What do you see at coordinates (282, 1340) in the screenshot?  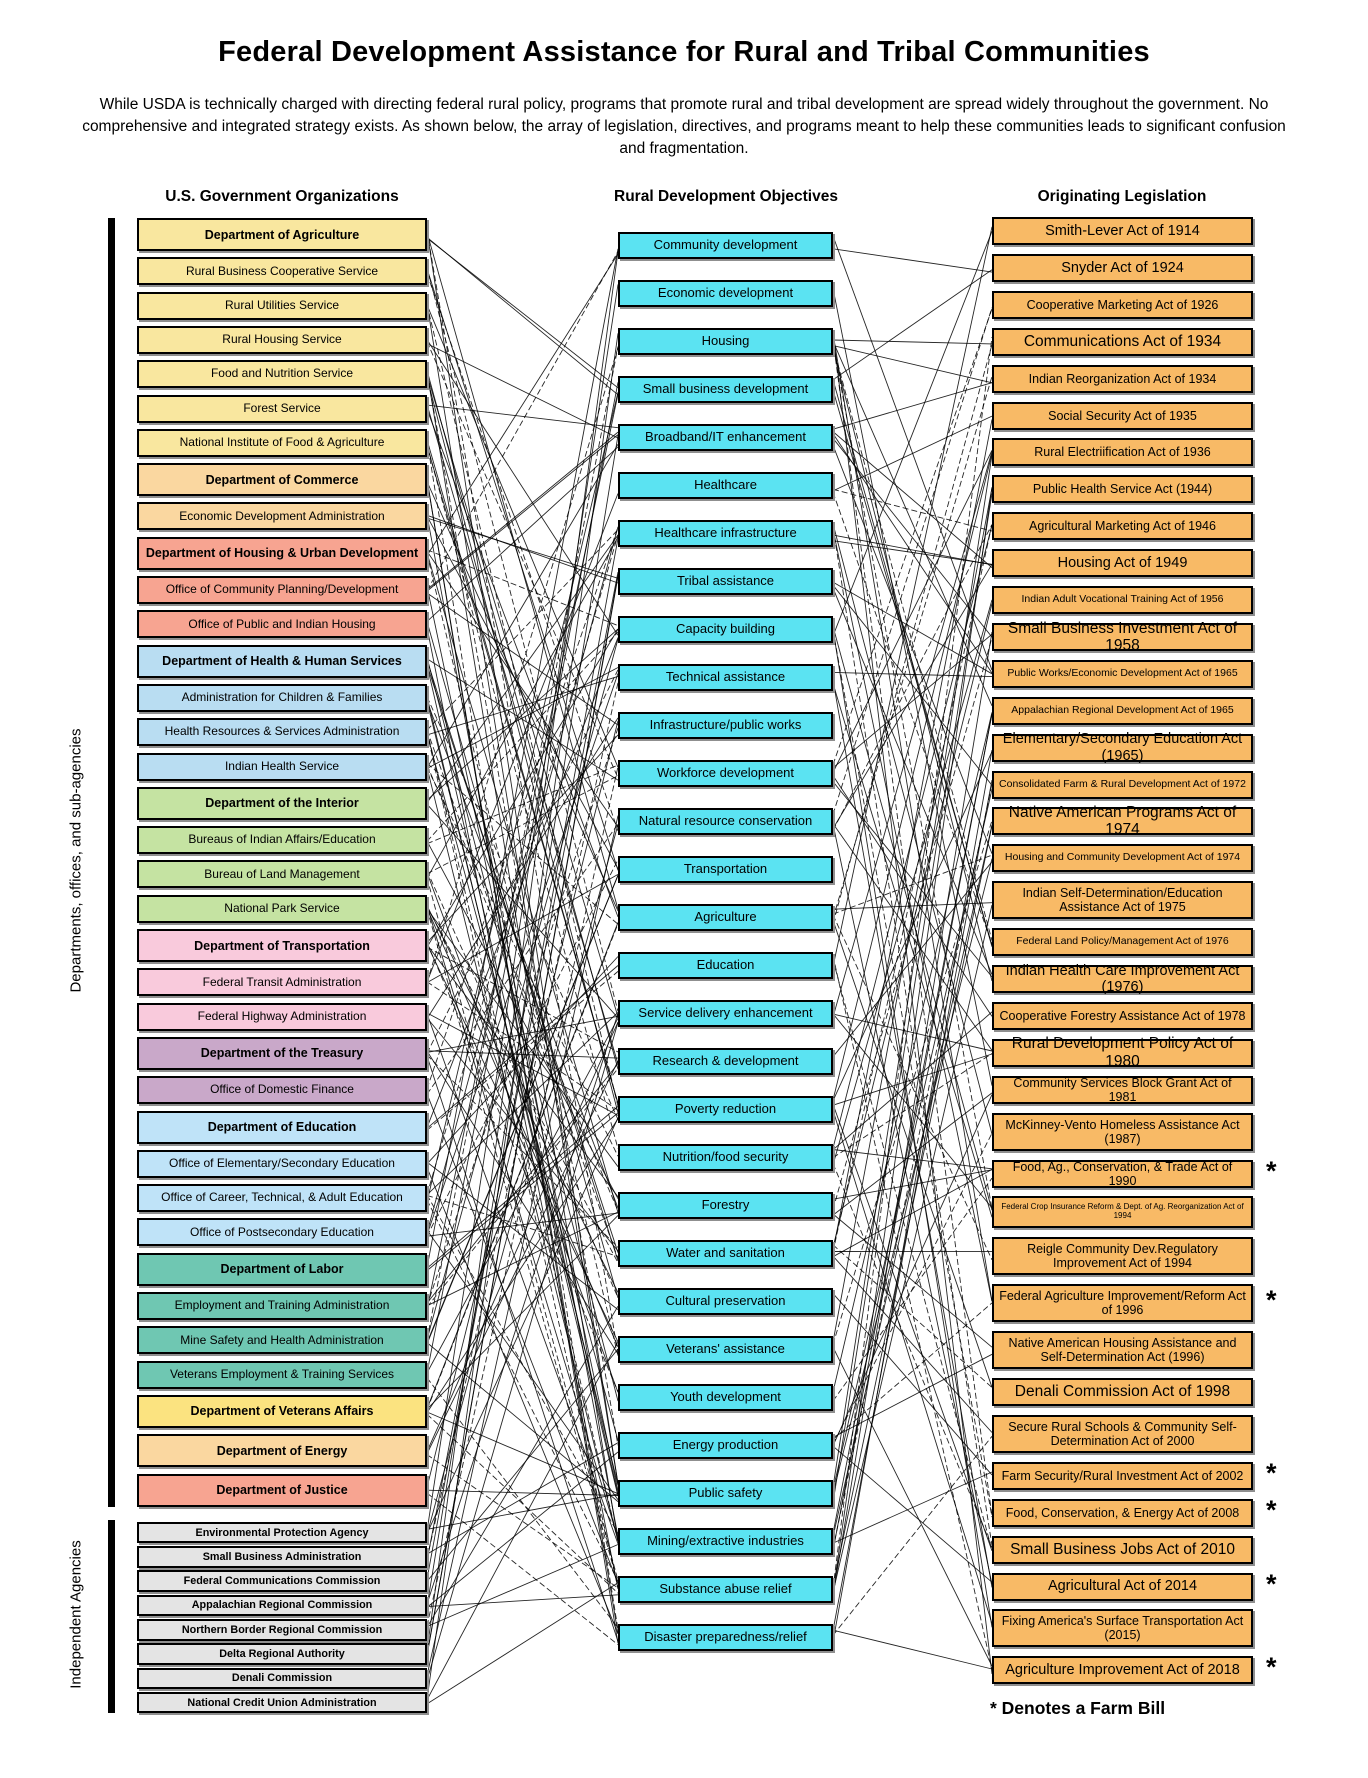 I see `org-box-sub: Mine Safety and Health Administration` at bounding box center [282, 1340].